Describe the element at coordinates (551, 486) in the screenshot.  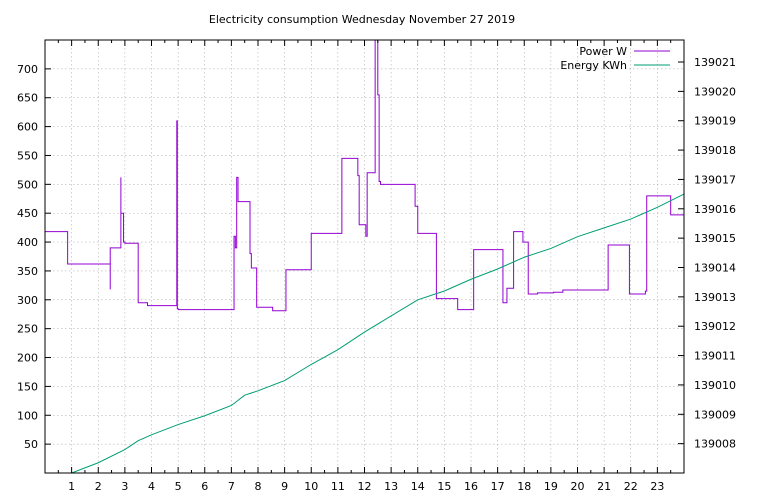
I see `x-tick-label: 19` at that location.